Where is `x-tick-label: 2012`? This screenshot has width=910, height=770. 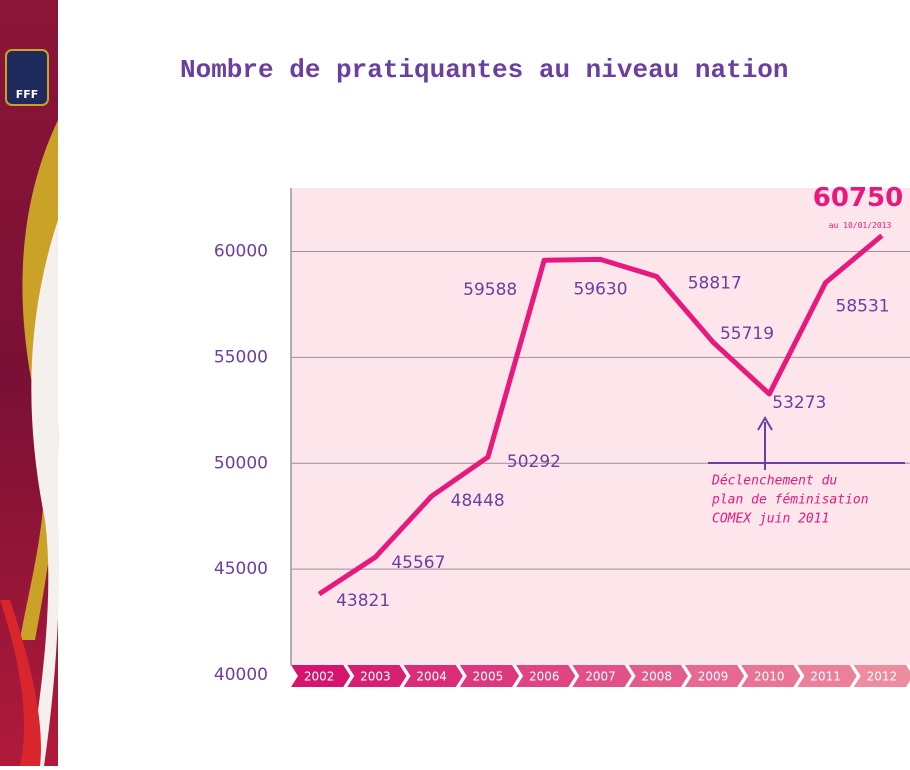 x-tick-label: 2012 is located at coordinates (882, 677).